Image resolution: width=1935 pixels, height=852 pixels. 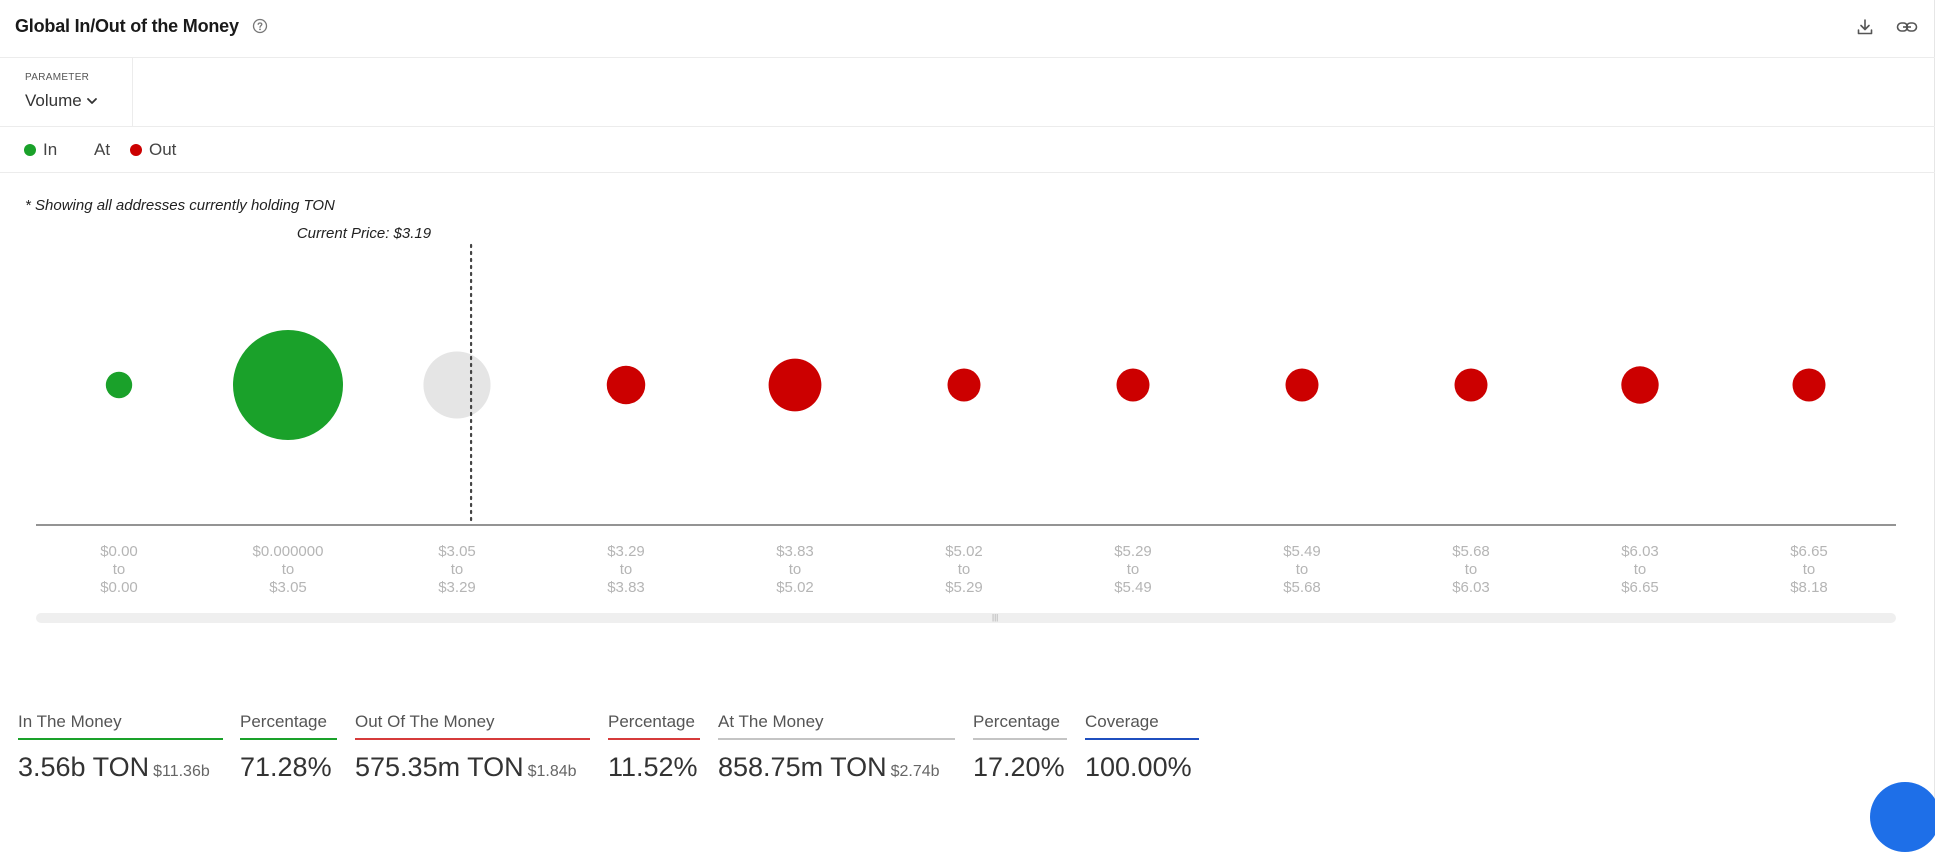 What do you see at coordinates (260, 26) in the screenshot?
I see `help-icon` at bounding box center [260, 26].